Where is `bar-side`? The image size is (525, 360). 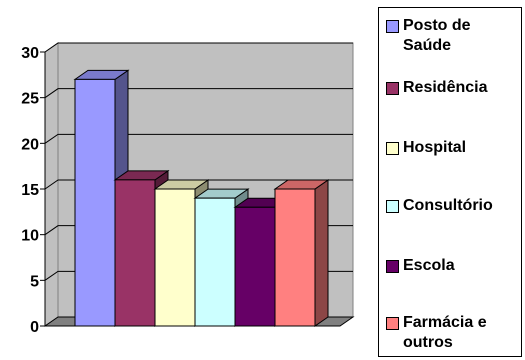 bar-side is located at coordinates (321, 253).